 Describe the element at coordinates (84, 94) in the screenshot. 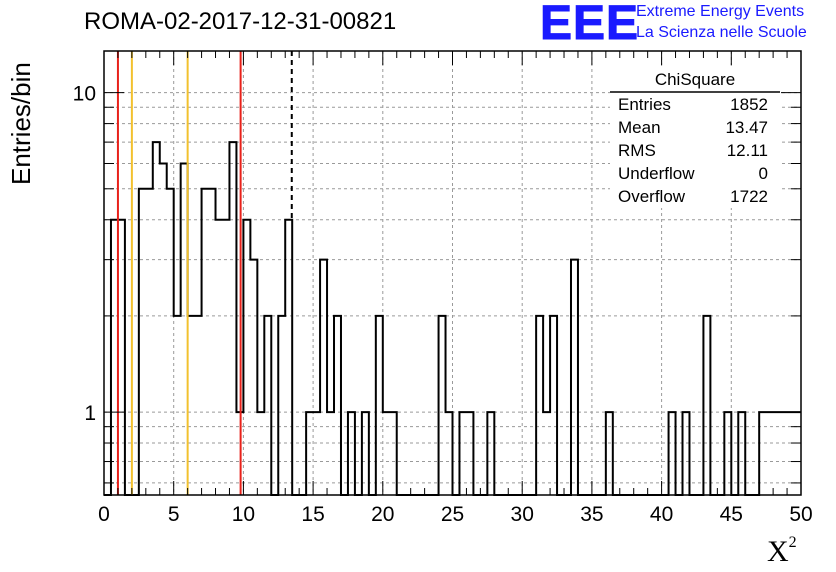

I see `y-tick-label: 10` at that location.